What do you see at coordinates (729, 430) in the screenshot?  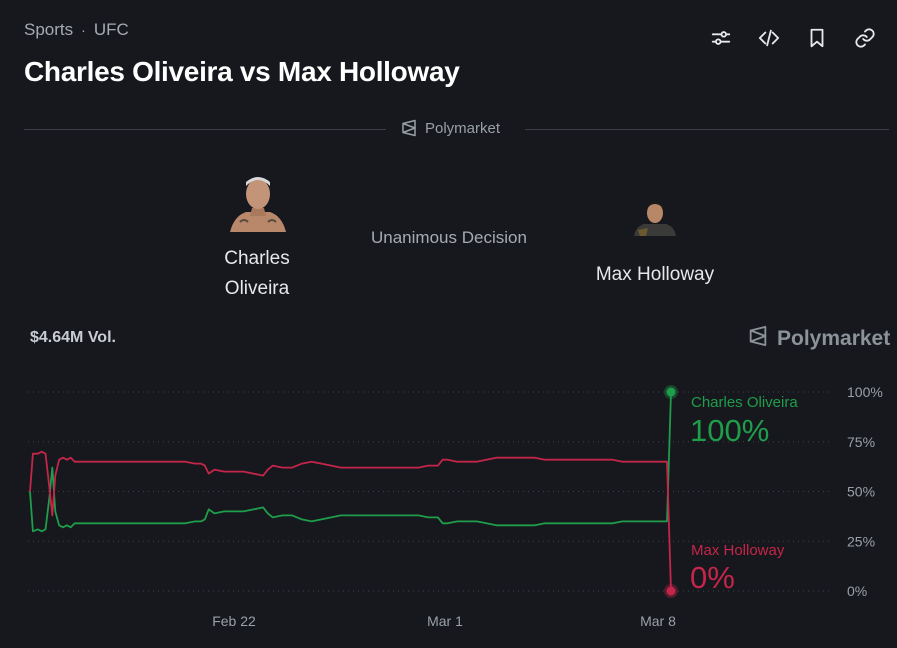 I see `series-value-oliveira: 100%` at bounding box center [729, 430].